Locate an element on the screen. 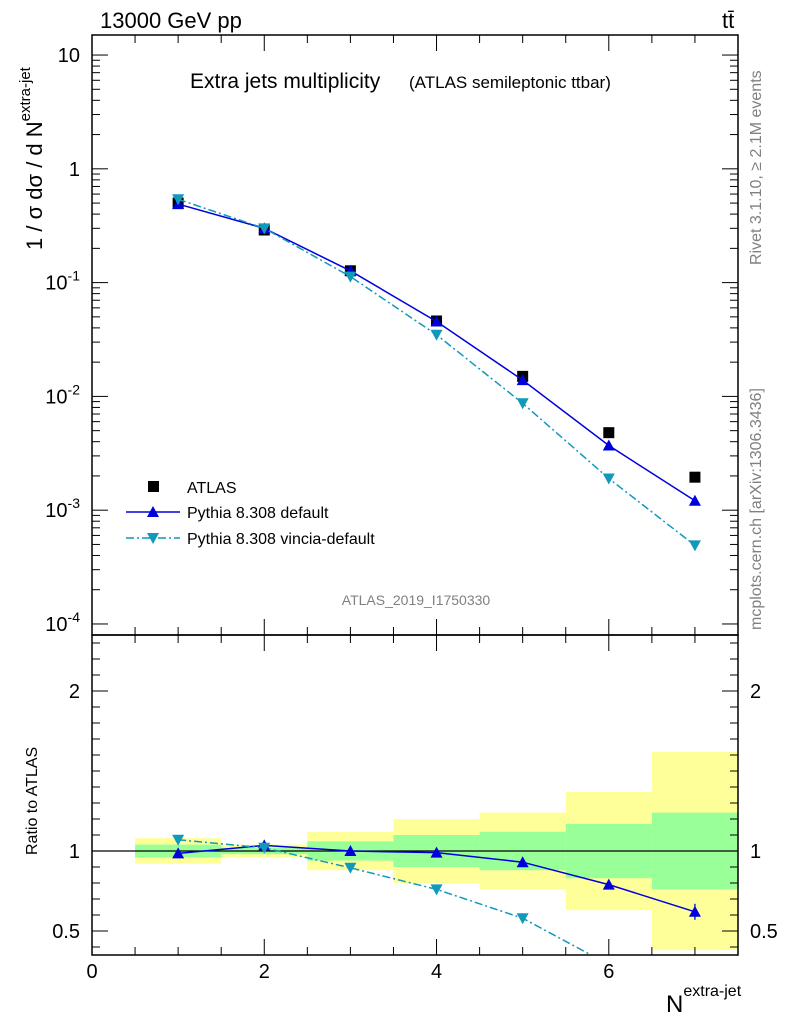  ratio-ytick-label-left: 2 is located at coordinates (74, 692).